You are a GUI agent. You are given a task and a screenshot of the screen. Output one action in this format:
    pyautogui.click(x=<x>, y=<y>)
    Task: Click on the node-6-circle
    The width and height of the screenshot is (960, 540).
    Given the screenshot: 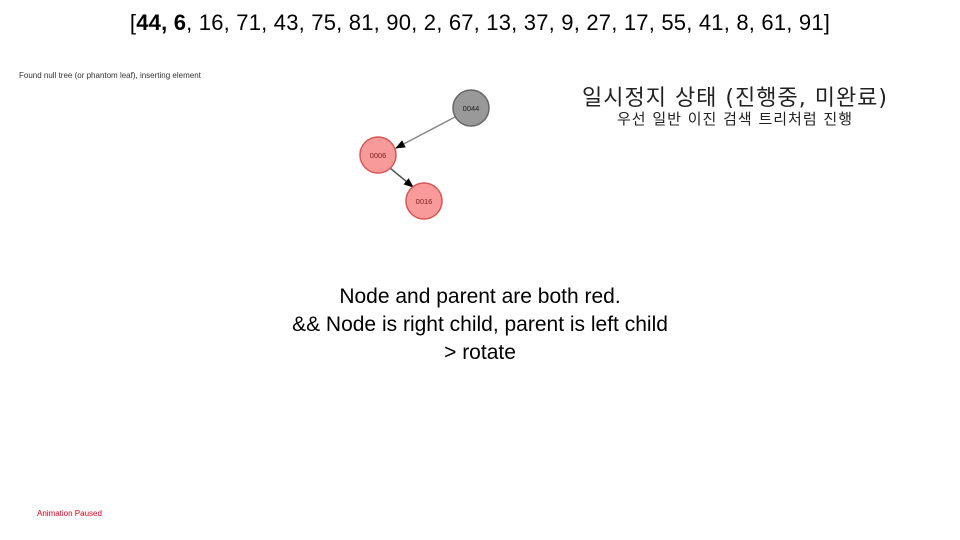 What is the action you would take?
    pyautogui.click(x=378, y=155)
    